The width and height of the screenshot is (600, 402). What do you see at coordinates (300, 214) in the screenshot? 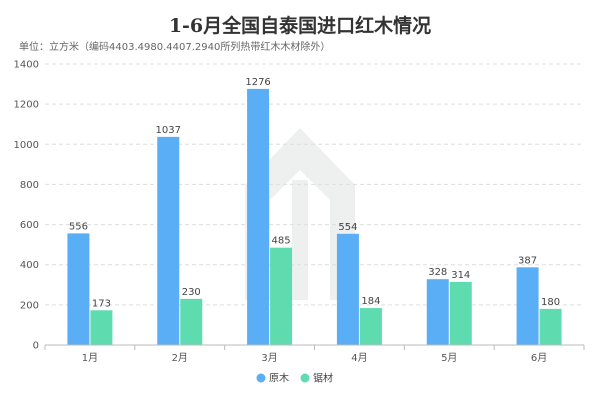
I see `watermark-logo` at bounding box center [300, 214].